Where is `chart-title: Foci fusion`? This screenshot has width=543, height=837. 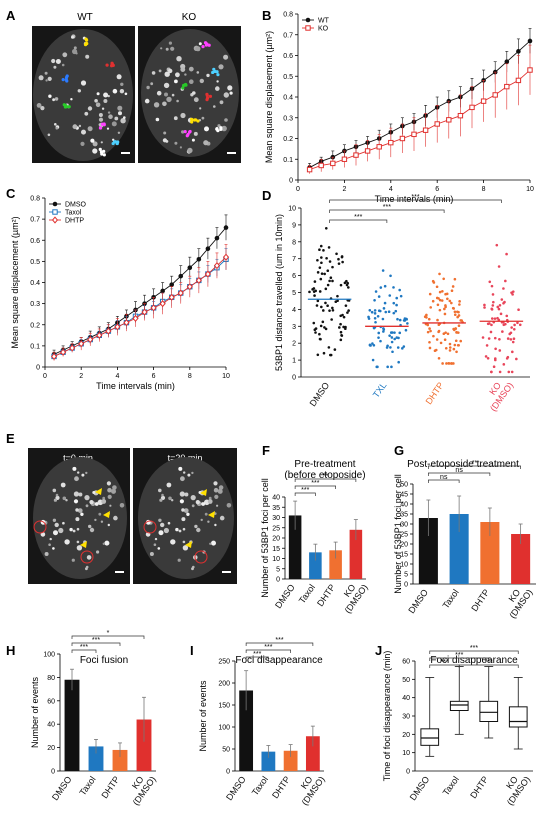 chart-title: Foci fusion is located at coordinates (104, 660).